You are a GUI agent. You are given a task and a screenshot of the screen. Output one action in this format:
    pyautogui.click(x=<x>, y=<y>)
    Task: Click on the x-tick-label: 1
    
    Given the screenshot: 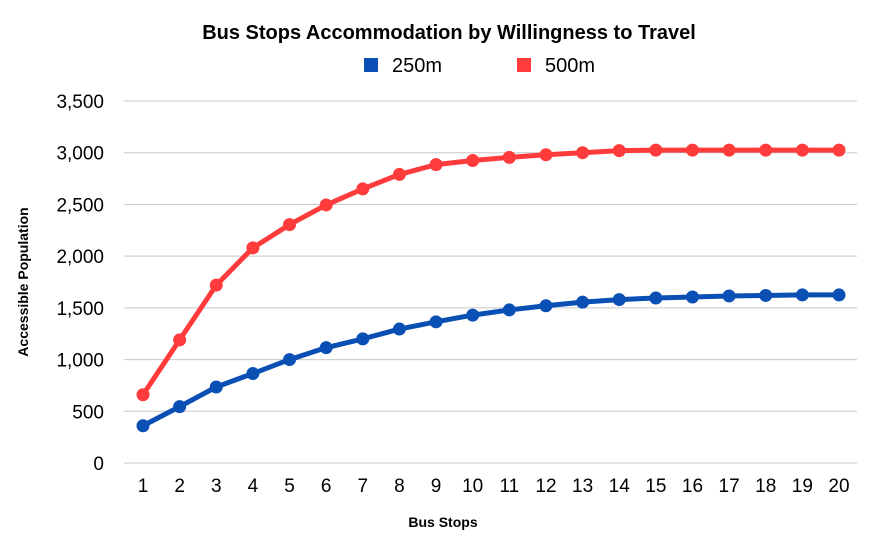 What is the action you would take?
    pyautogui.click(x=143, y=486)
    